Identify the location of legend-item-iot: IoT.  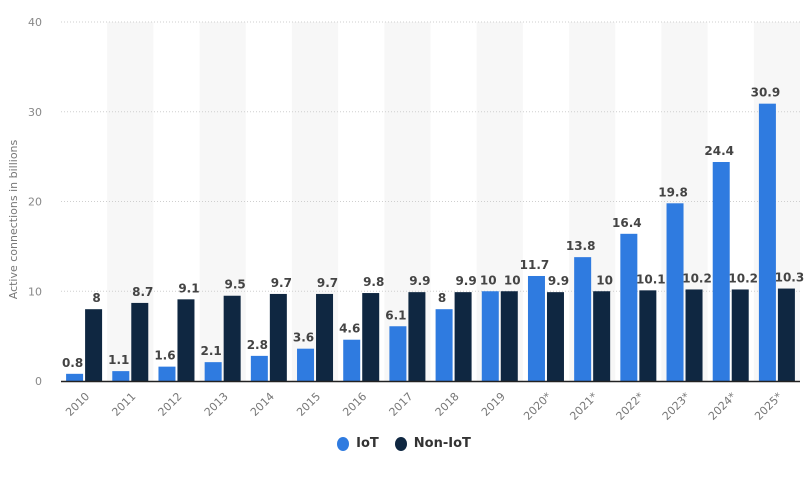
(358, 443).